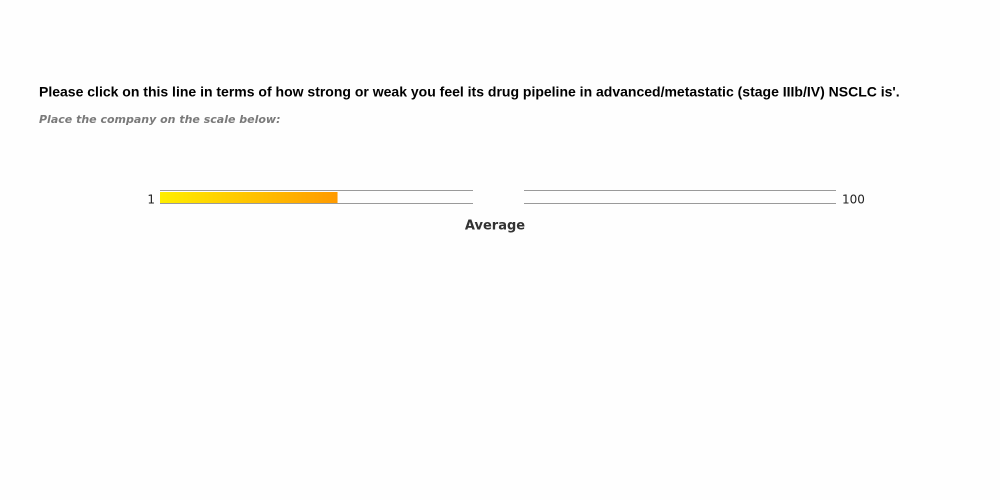 The width and height of the screenshot is (1000, 500). What do you see at coordinates (249, 197) in the screenshot?
I see `slider-fill` at bounding box center [249, 197].